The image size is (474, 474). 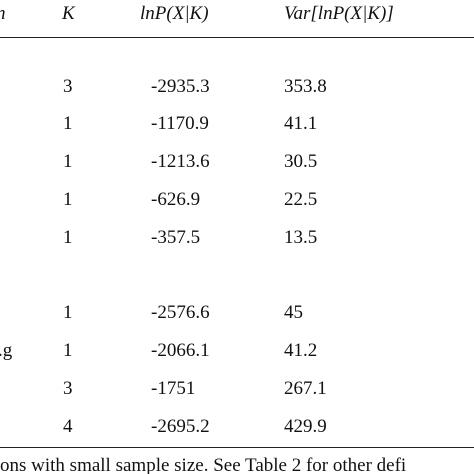 What do you see at coordinates (6, 350) in the screenshot?
I see `row-label: .g` at bounding box center [6, 350].